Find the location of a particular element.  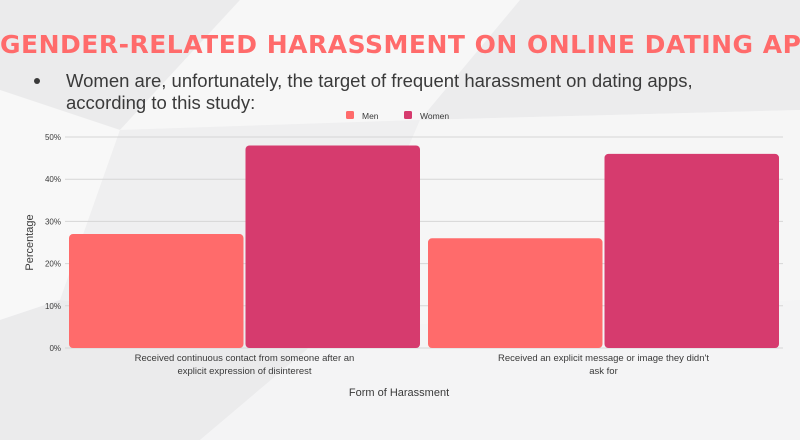

y-tick-label: 40% is located at coordinates (53, 179).